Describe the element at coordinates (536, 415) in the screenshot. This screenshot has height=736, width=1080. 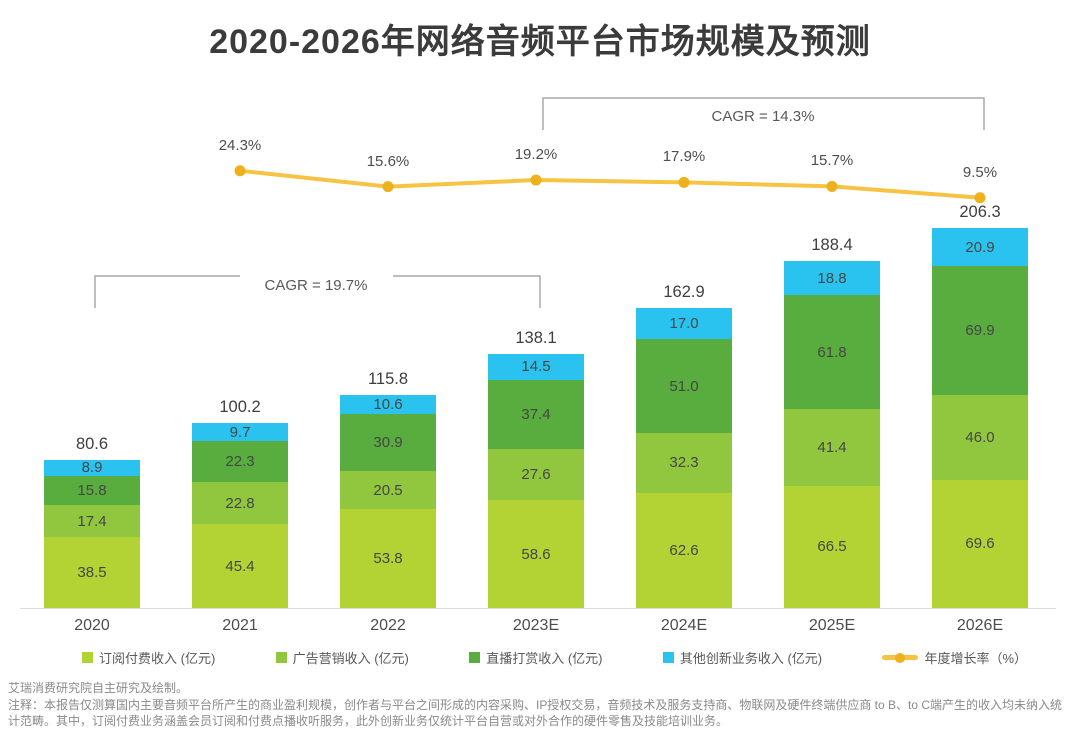
I see `bar-segment-2023E-s2: 37.4` at that location.